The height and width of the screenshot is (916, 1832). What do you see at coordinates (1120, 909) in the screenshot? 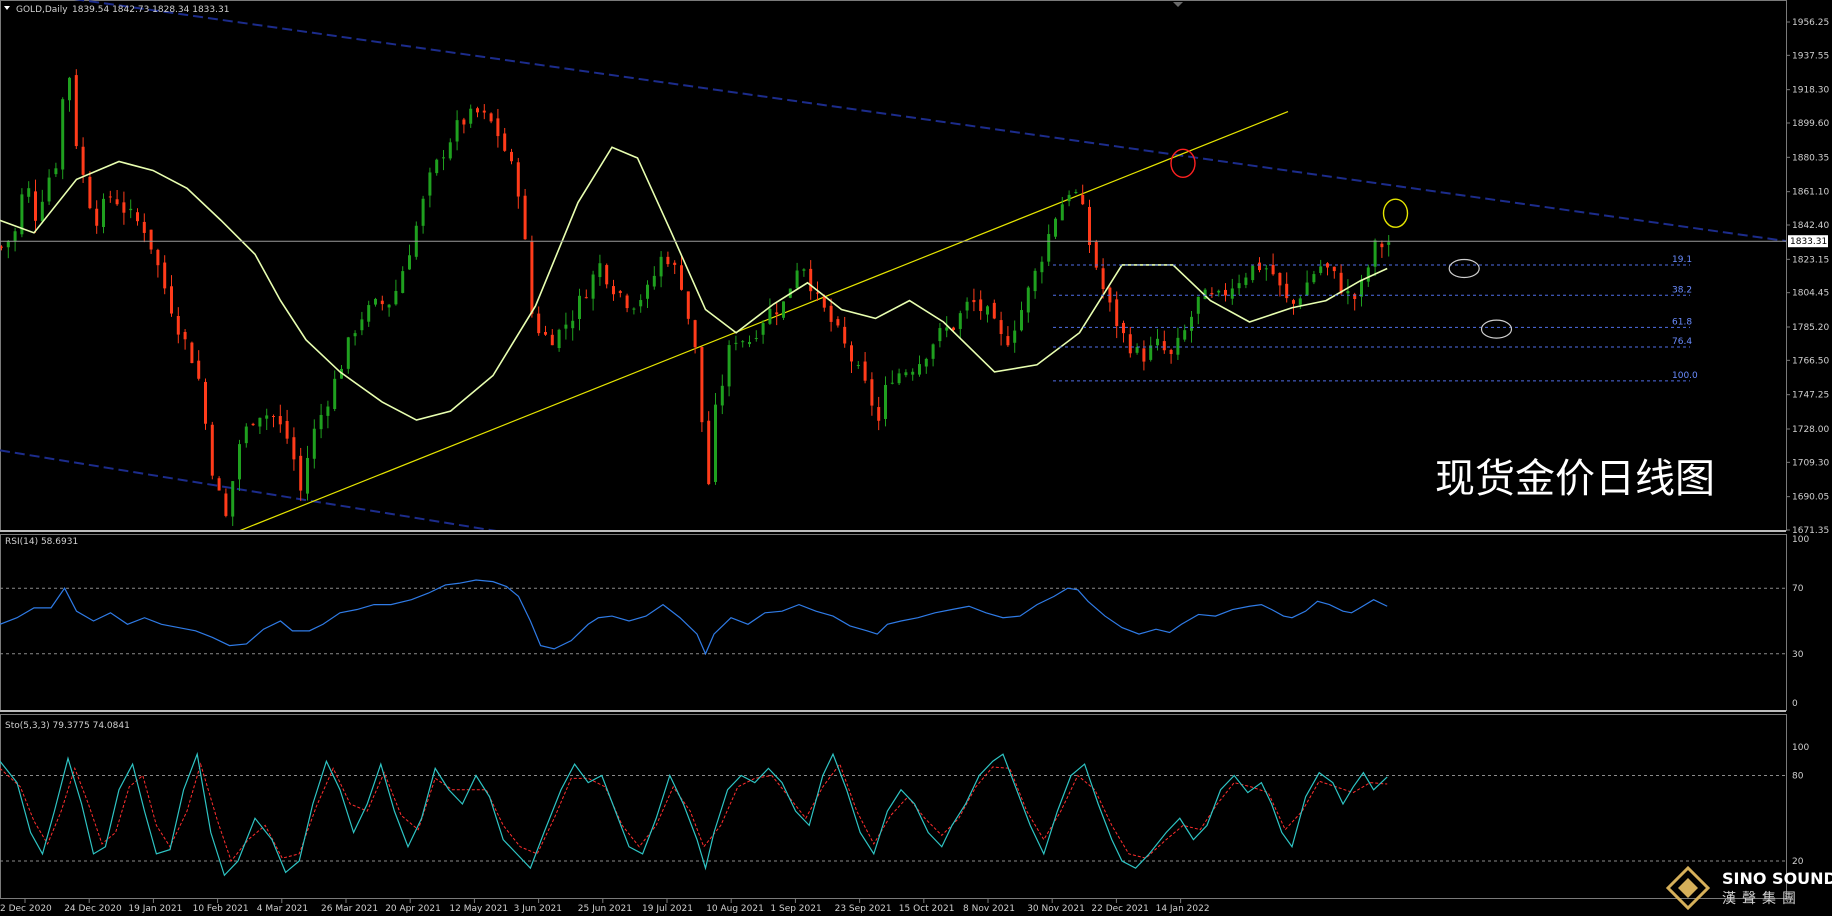
I see `x-tick-label: 22 Dec 2021` at bounding box center [1120, 909].